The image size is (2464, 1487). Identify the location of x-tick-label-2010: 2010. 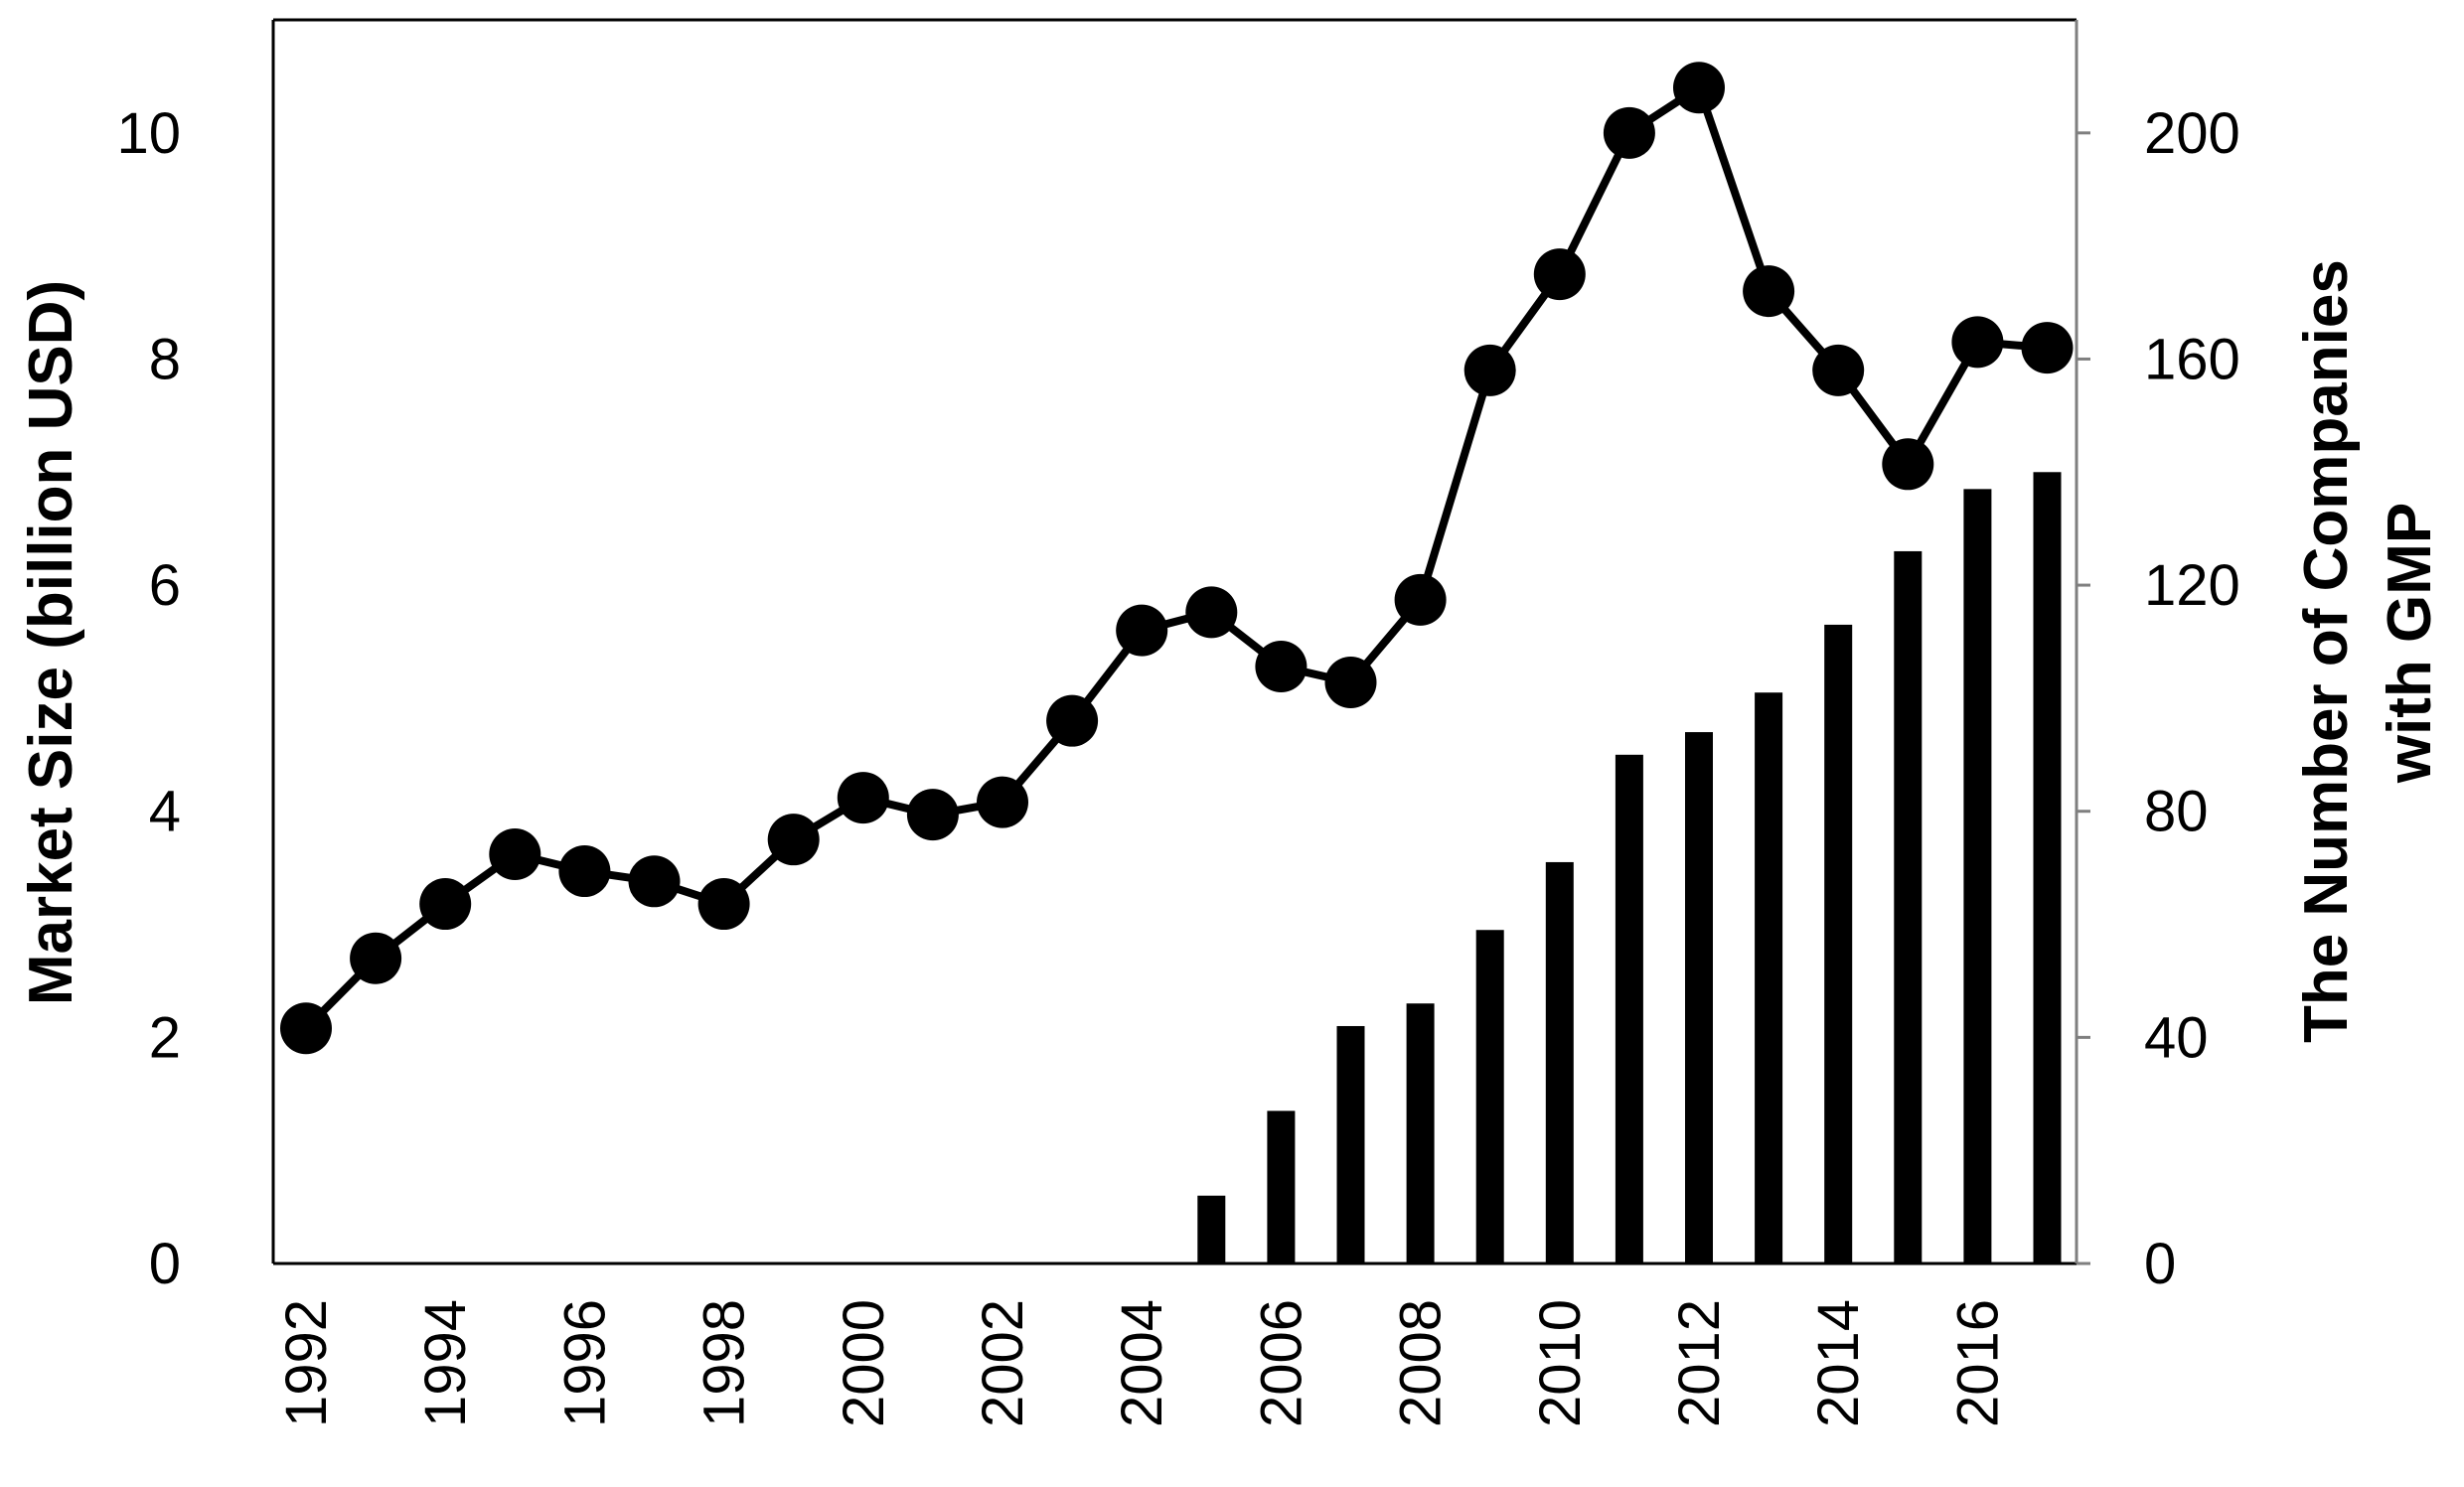
(1561, 1363).